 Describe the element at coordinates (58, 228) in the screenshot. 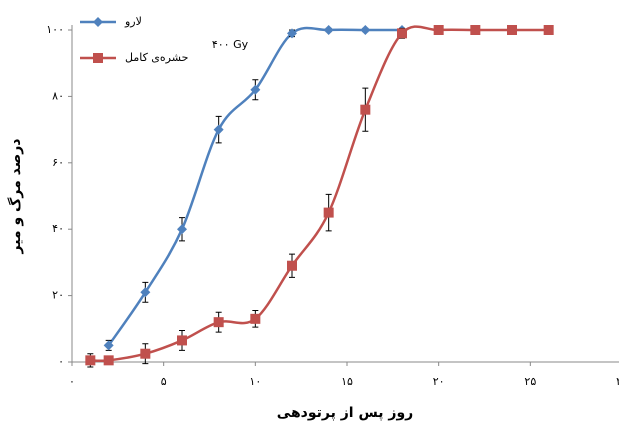

I see `y-tick-label: ۴۰` at that location.